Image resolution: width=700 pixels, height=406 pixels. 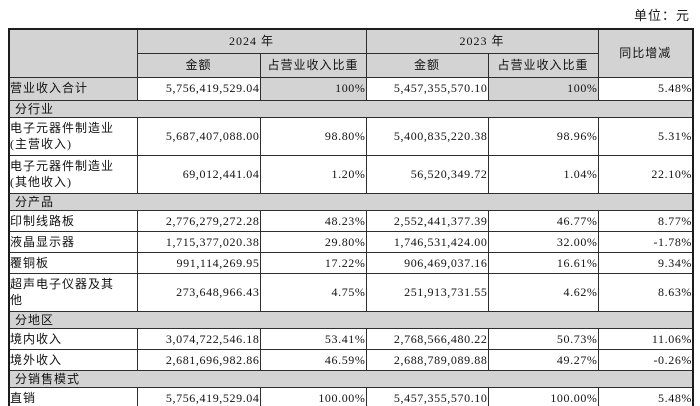 I want to click on row-label: 液晶显示器, so click(x=73, y=241).